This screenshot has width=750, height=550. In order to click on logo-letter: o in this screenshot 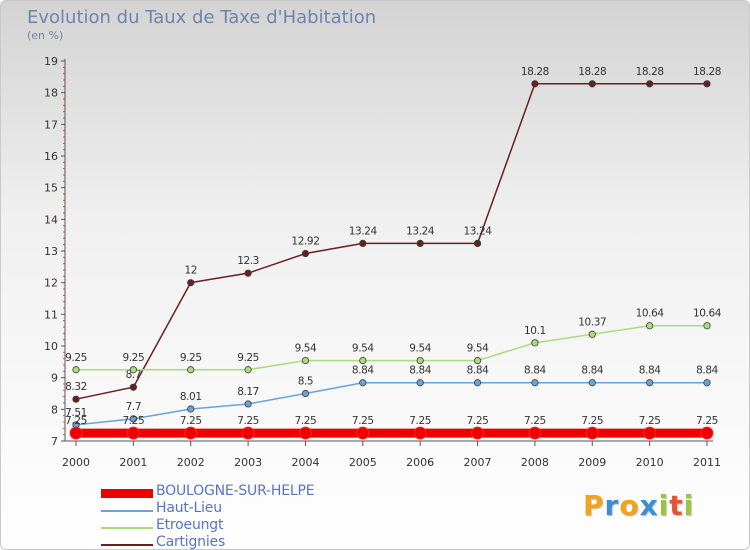, I will do `click(629, 505)`.